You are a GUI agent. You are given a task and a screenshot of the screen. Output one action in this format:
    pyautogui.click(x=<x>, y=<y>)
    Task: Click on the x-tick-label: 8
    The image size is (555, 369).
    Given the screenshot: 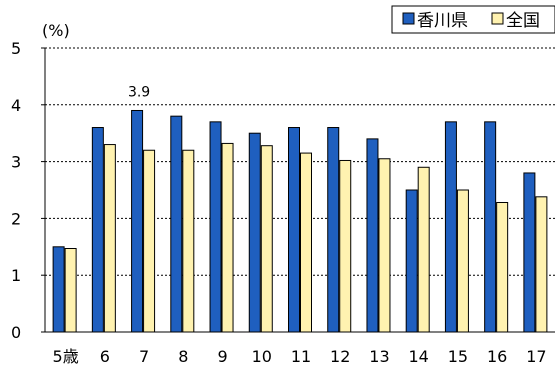 What is the action you would take?
    pyautogui.click(x=183, y=356)
    